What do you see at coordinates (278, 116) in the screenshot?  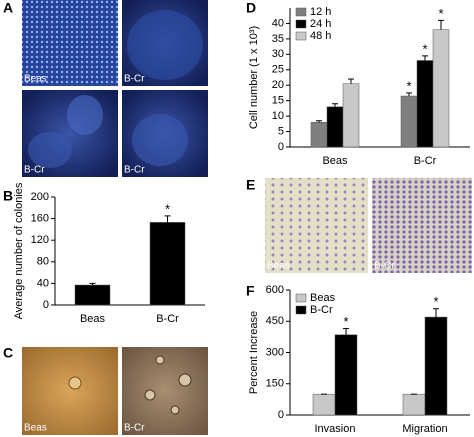 I see `y-tick-label: 10` at bounding box center [278, 116].